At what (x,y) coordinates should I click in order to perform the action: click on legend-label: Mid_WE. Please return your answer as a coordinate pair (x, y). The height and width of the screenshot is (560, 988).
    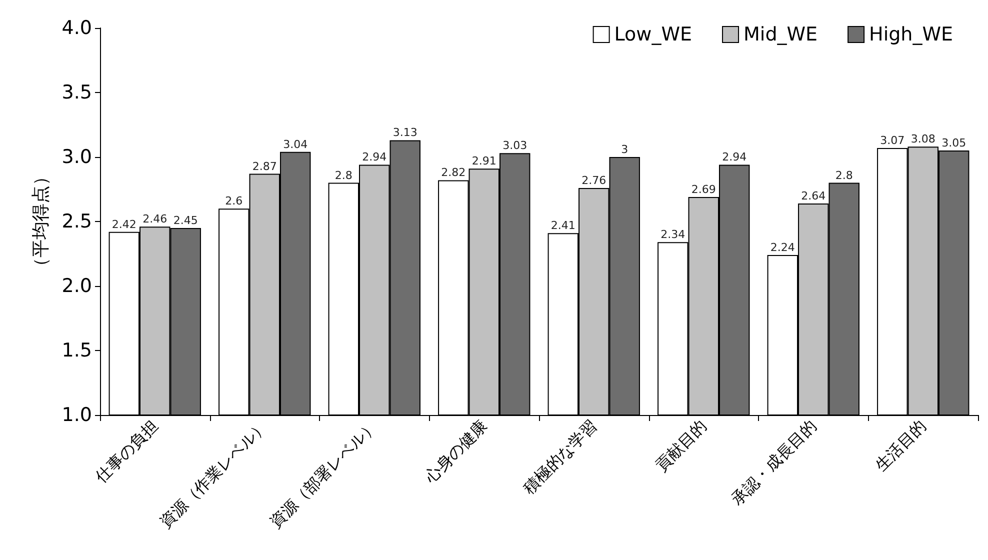
    Looking at the image, I should click on (781, 35).